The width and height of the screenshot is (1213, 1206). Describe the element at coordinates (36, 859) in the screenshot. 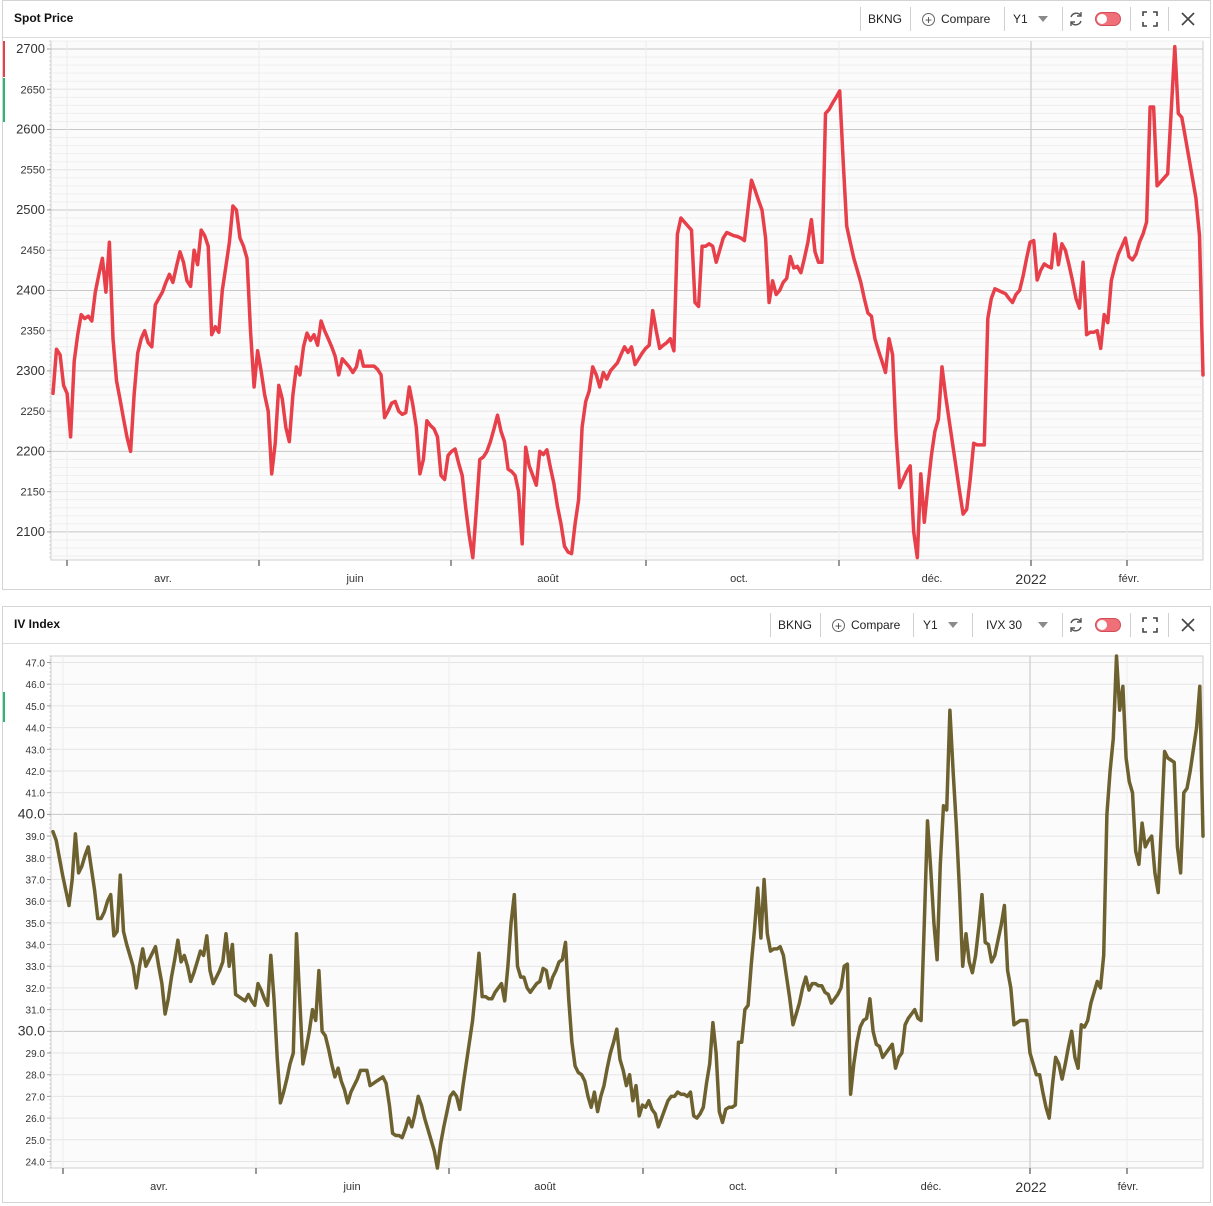

I see `y-tick-label: 38.0` at that location.